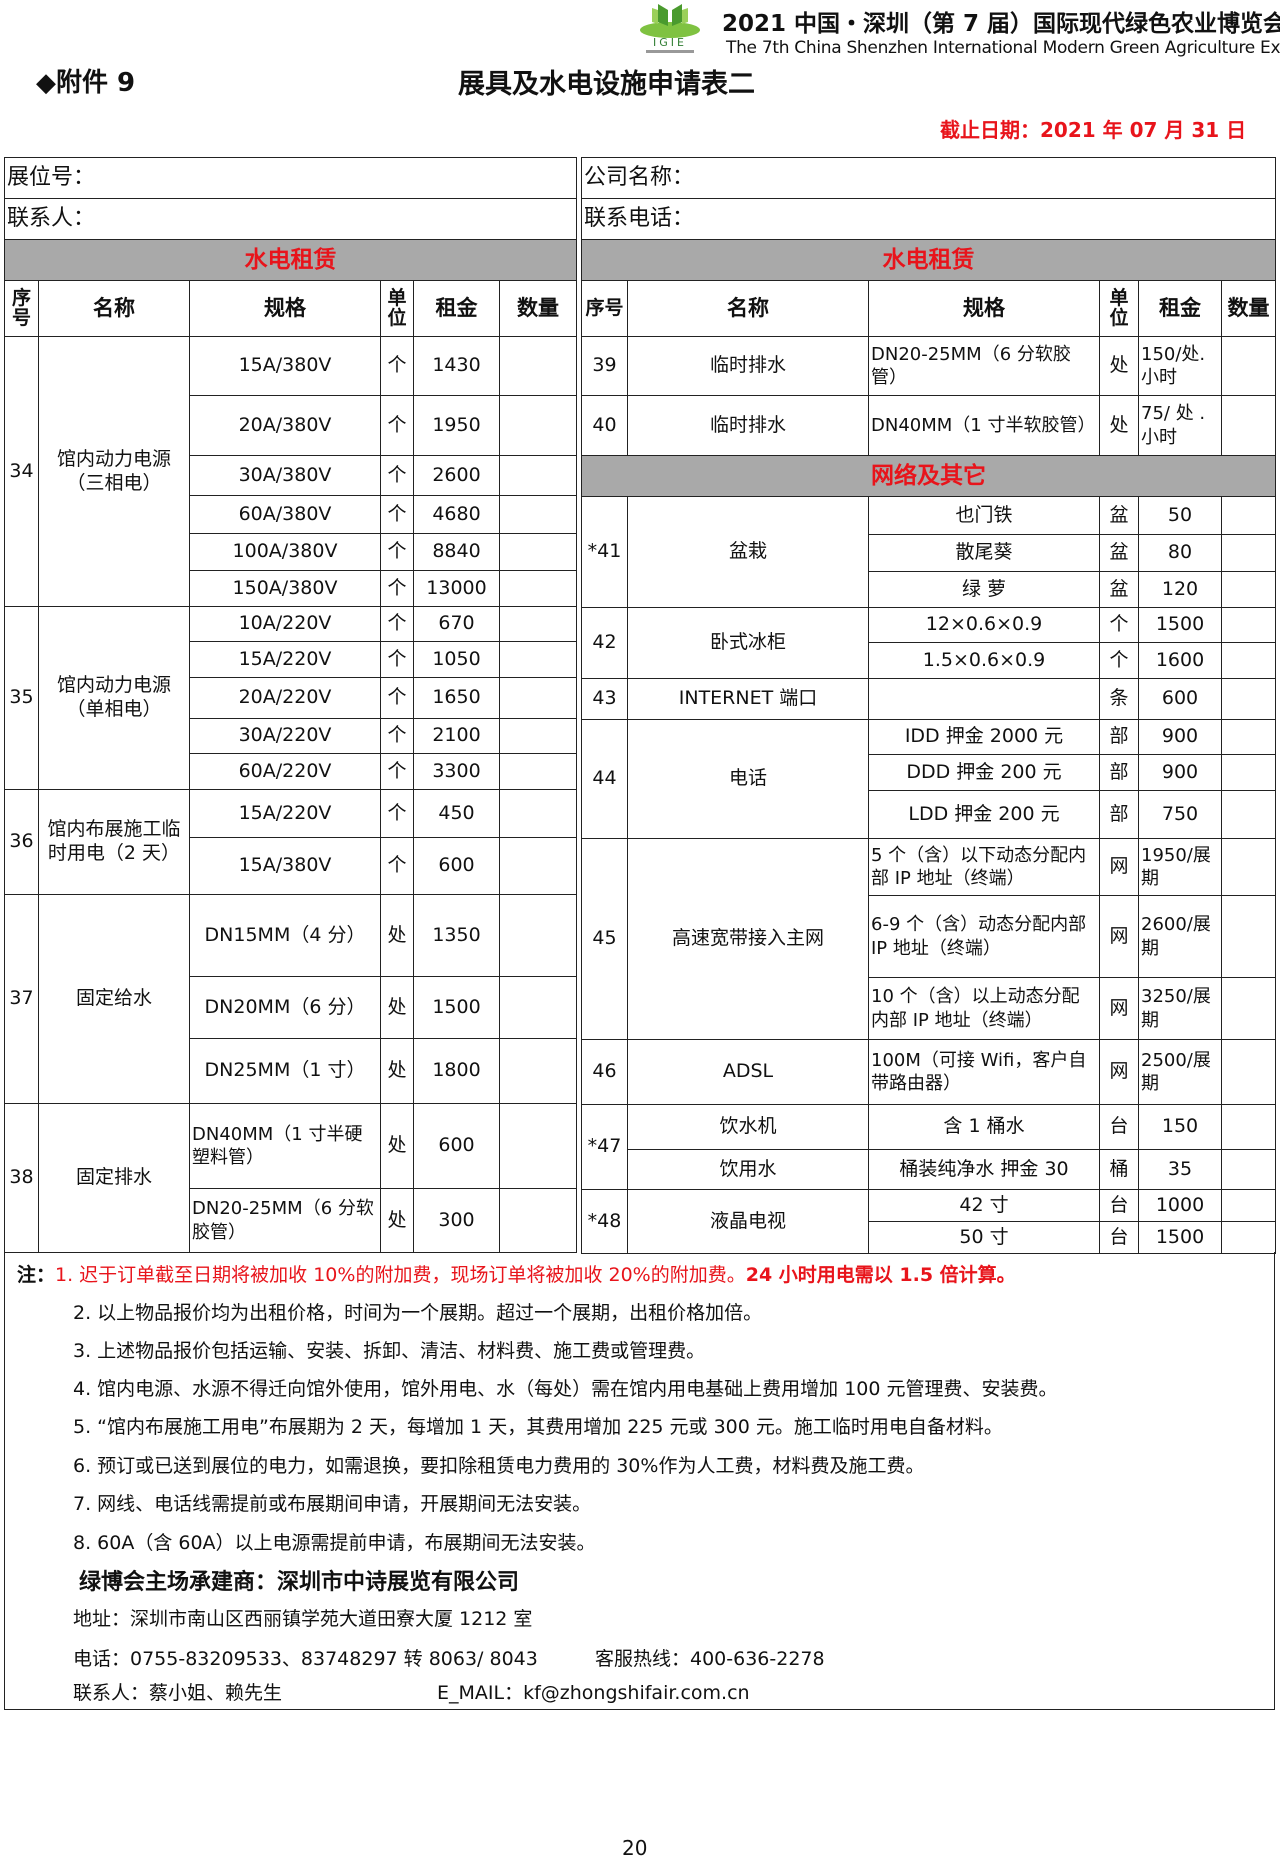  I want to click on table-row: 150A/380V 个 13000, so click(291, 588).